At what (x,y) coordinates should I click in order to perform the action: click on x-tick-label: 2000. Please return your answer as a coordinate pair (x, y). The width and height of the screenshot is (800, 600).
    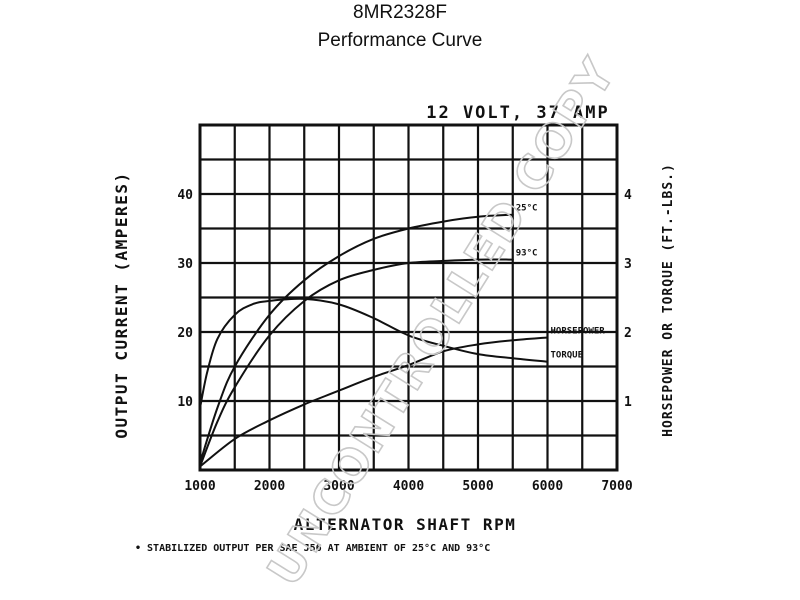
    Looking at the image, I should click on (269, 486).